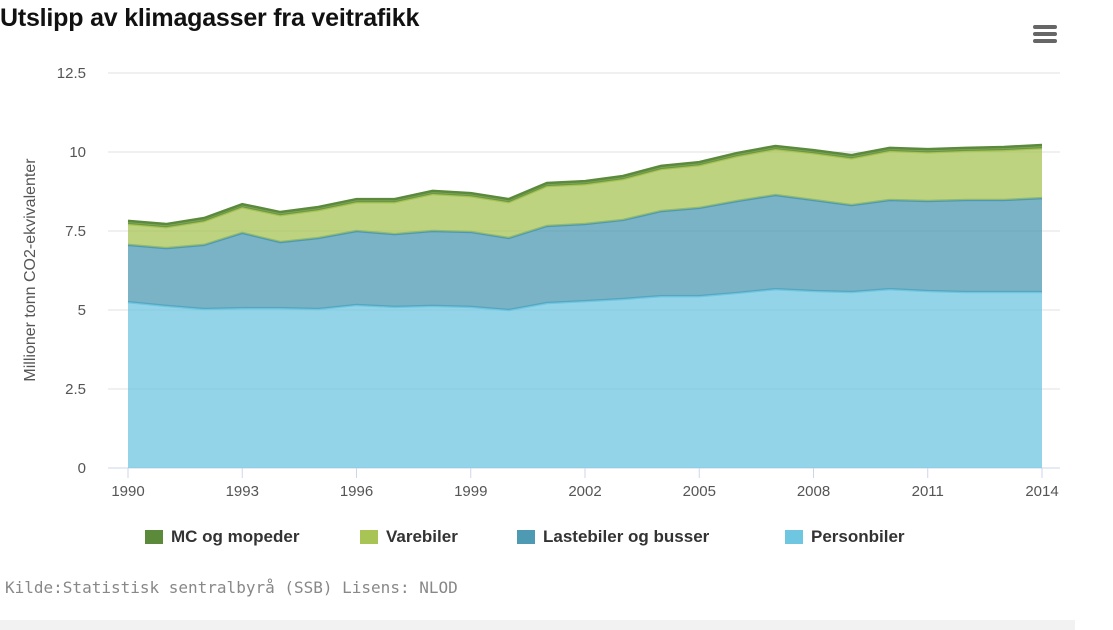 Image resolution: width=1113 pixels, height=630 pixels. Describe the element at coordinates (210, 18) in the screenshot. I see `chart-title: Utslipp av klimagasser fra veitrafikk` at that location.